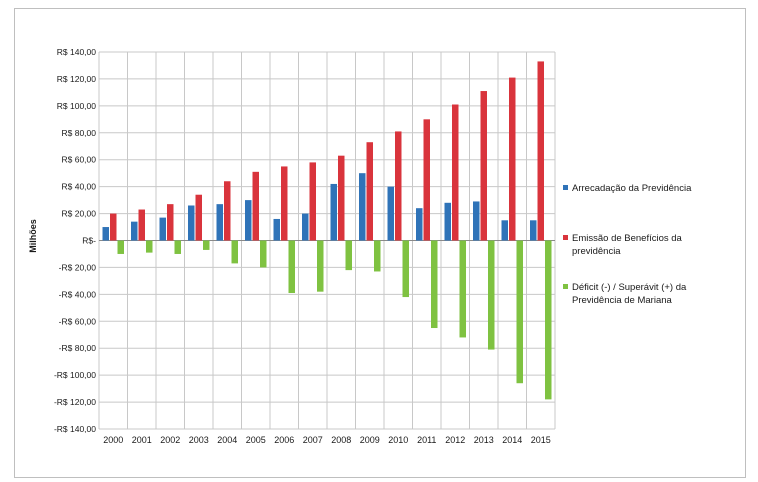  I want to click on x-tick-label: 2008, so click(341, 440).